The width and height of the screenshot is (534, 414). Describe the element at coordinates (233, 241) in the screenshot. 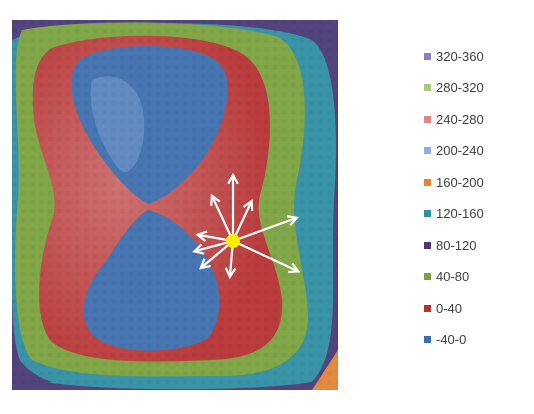

I see `current-point-marker` at that location.